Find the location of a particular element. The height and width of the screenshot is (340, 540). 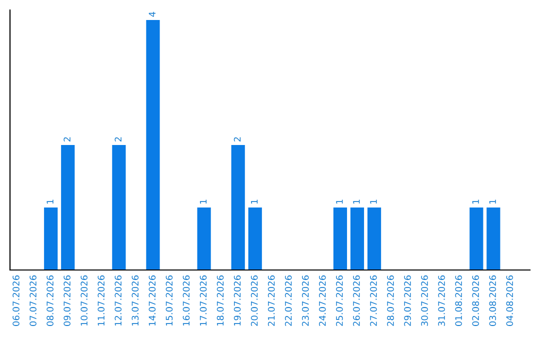

x-tick-label: 26.07.2026 is located at coordinates (356, 300).